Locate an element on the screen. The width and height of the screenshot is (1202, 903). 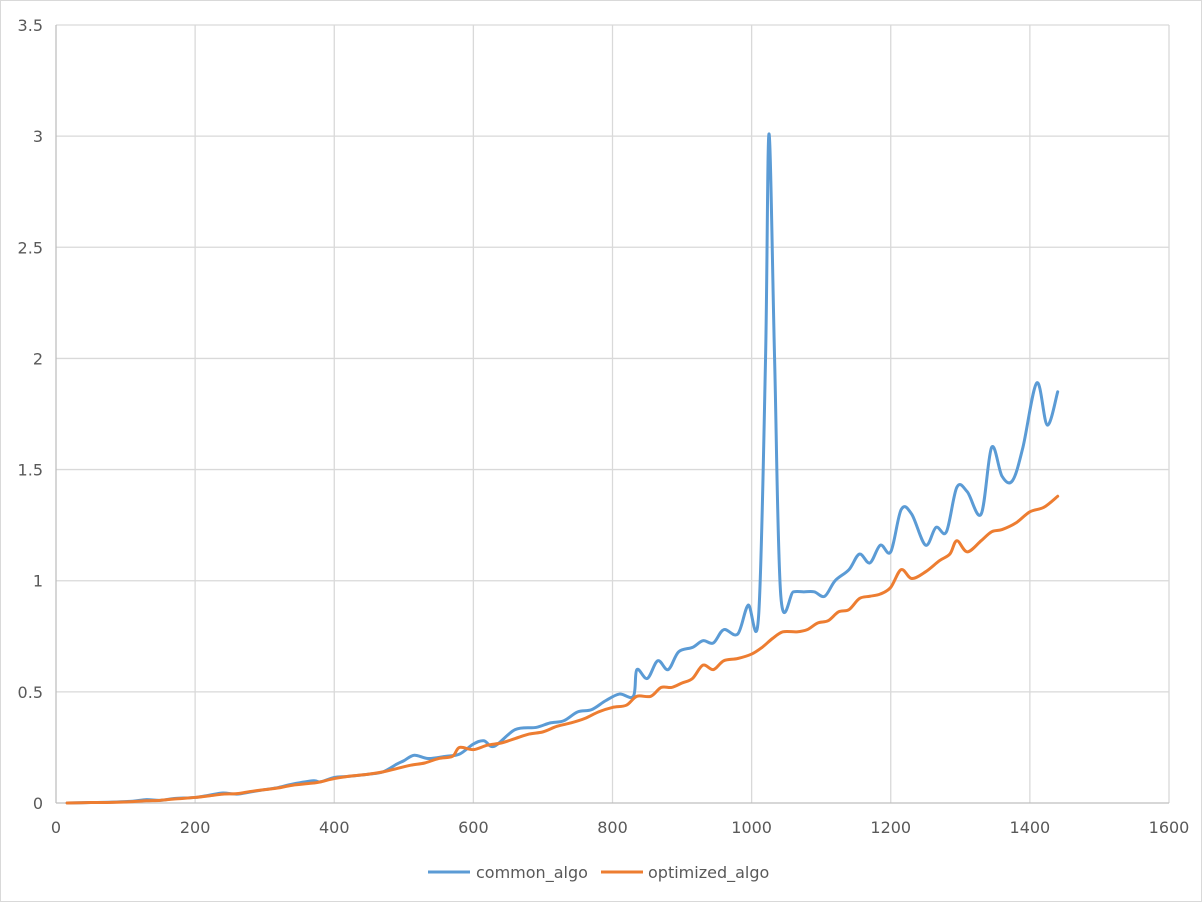
y-tick-label: 2.5 is located at coordinates (30, 247).